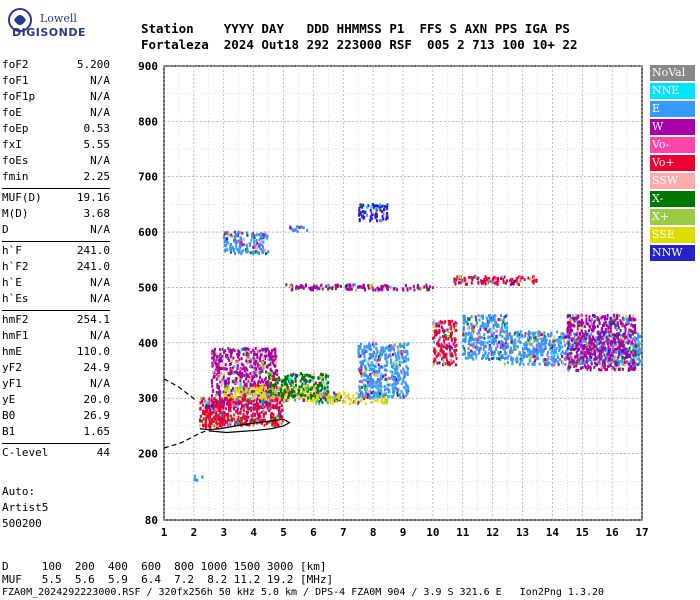 The height and width of the screenshot is (600, 700). Describe the element at coordinates (613, 532) in the screenshot. I see `x-tick-label: 16` at that location.